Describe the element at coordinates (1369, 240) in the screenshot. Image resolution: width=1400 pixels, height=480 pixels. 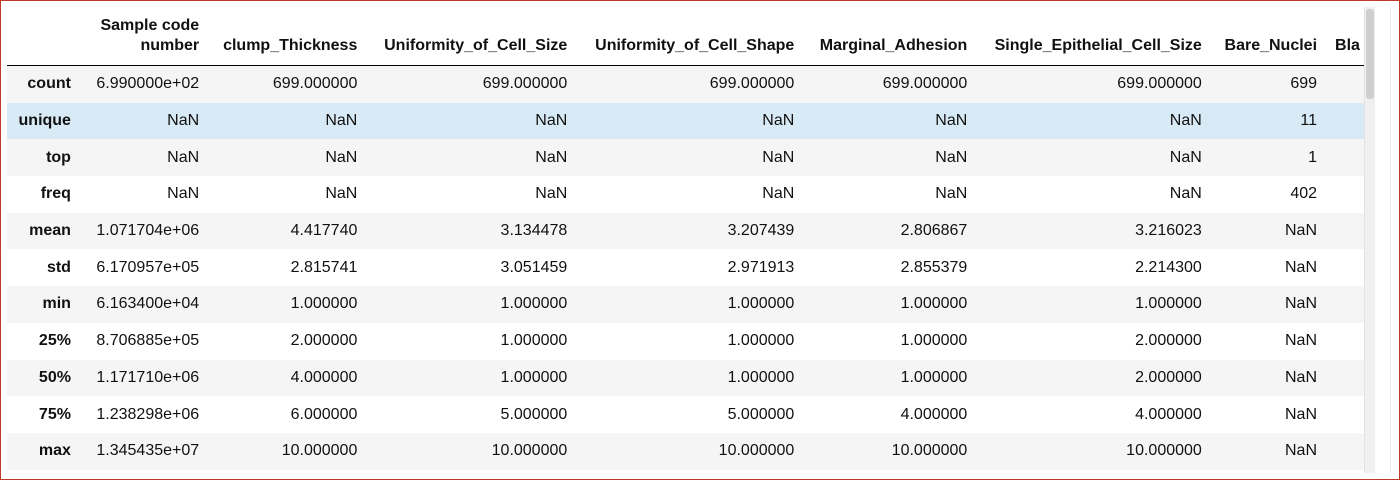
I see `vertical-scrollbar` at that location.